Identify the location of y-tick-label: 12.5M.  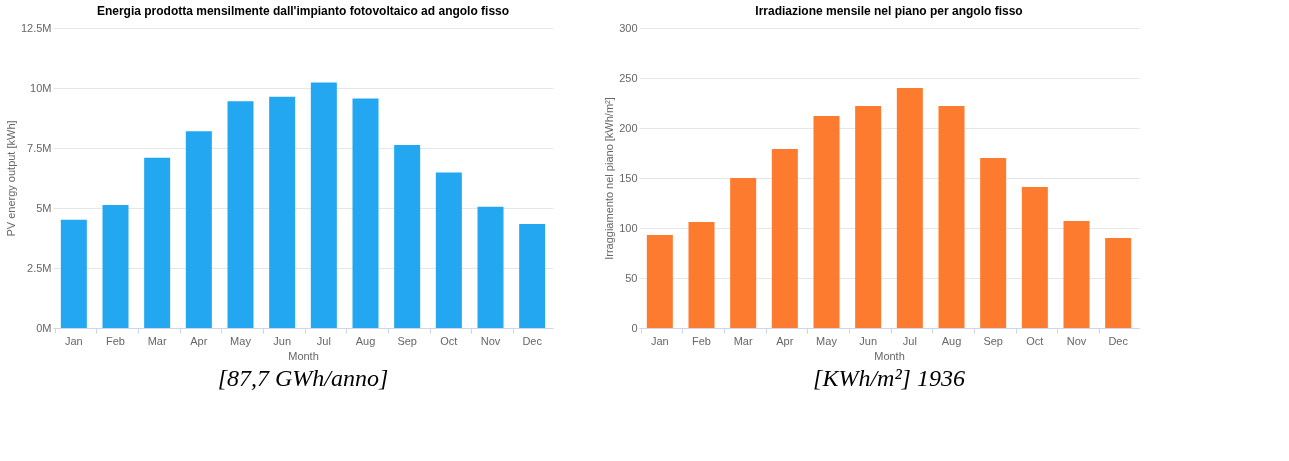
(36, 27).